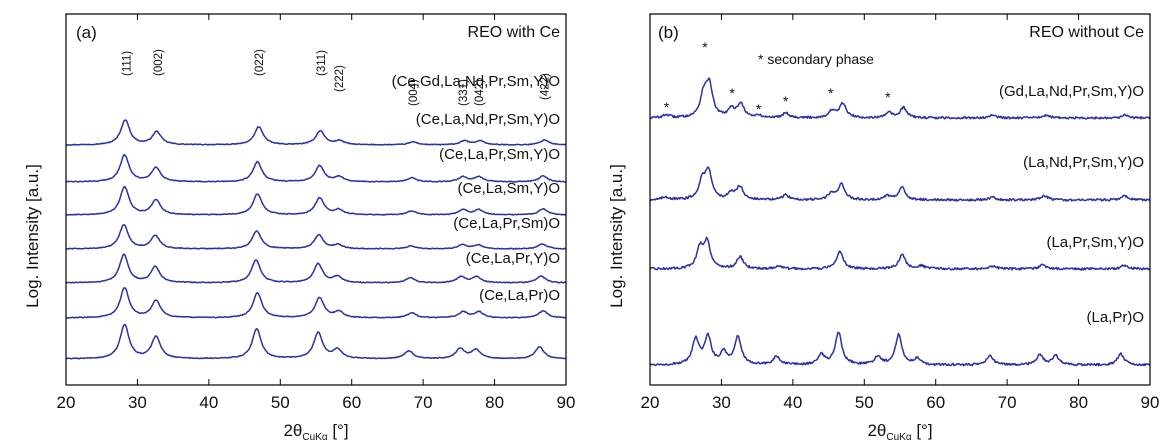  Describe the element at coordinates (546, 86) in the screenshot. I see `peak-label-422: (422)` at that location.